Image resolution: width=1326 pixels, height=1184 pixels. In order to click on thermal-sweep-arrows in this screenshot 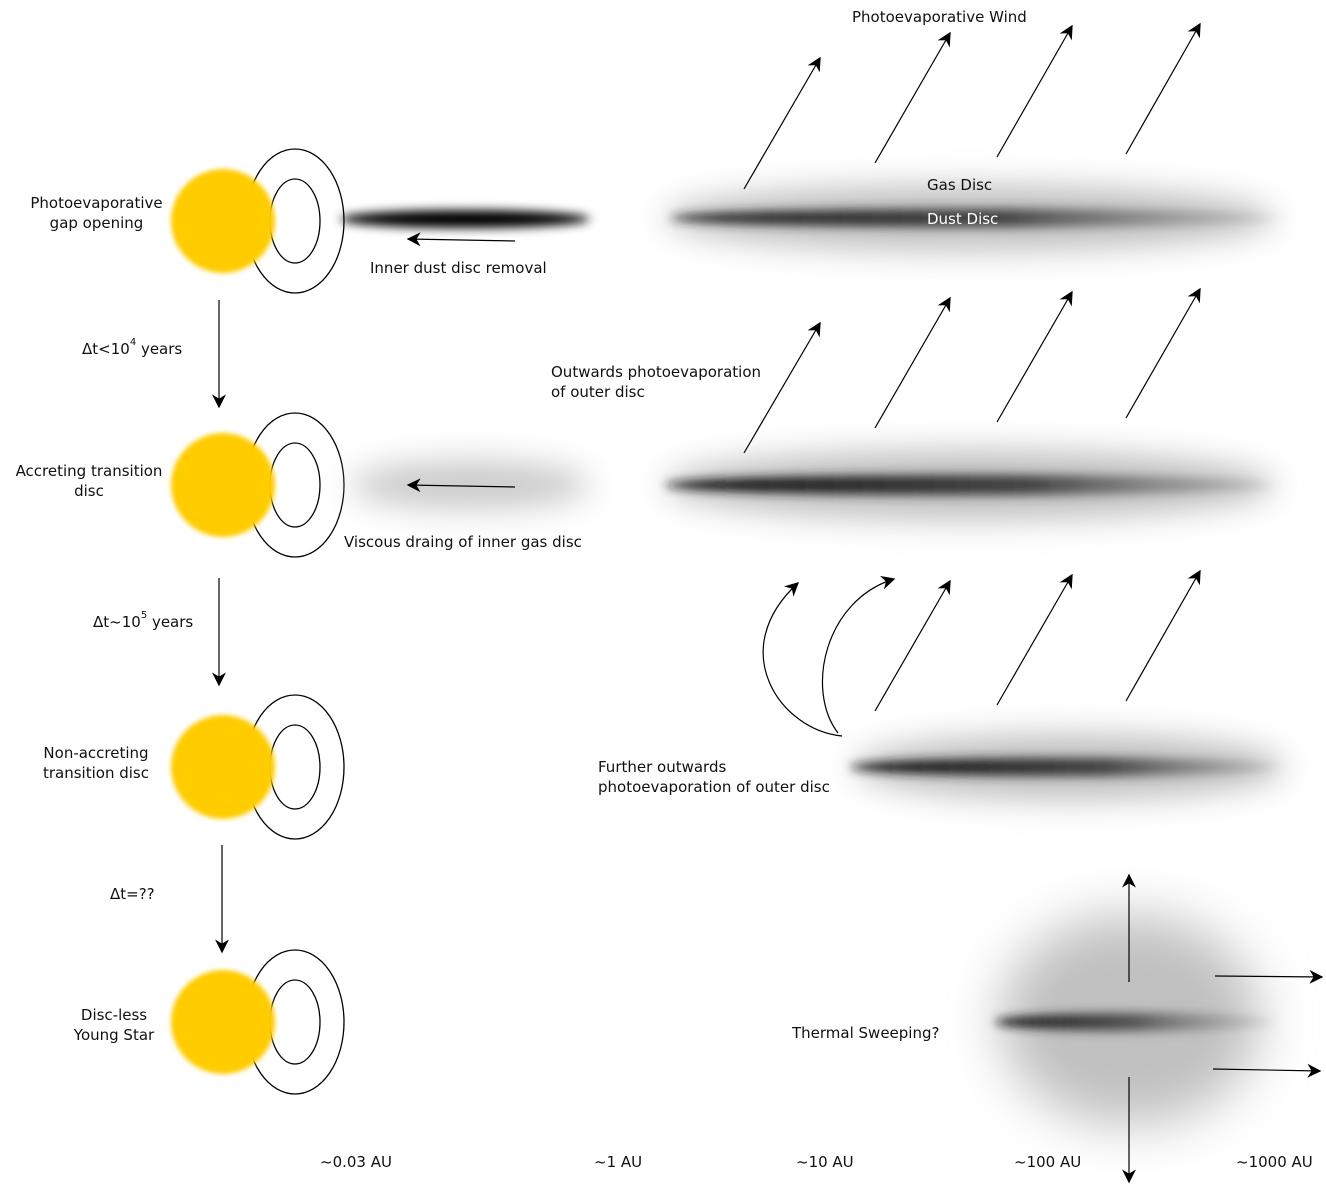, I will do `click(1223, 1028)`.